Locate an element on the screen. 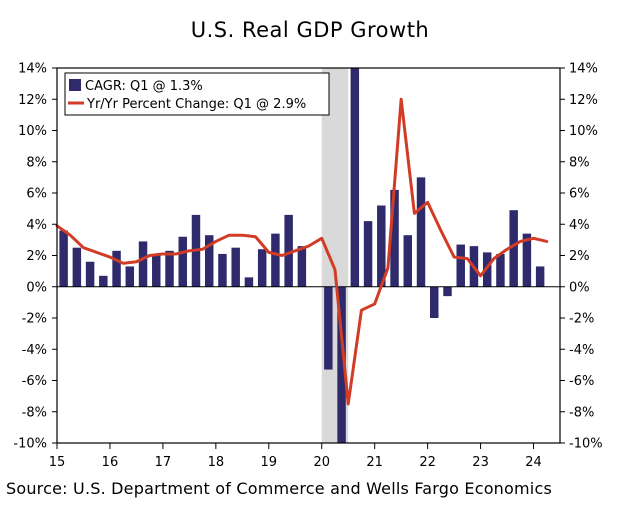 This screenshot has width=620, height=515. x-tick-label: 18 is located at coordinates (216, 462).